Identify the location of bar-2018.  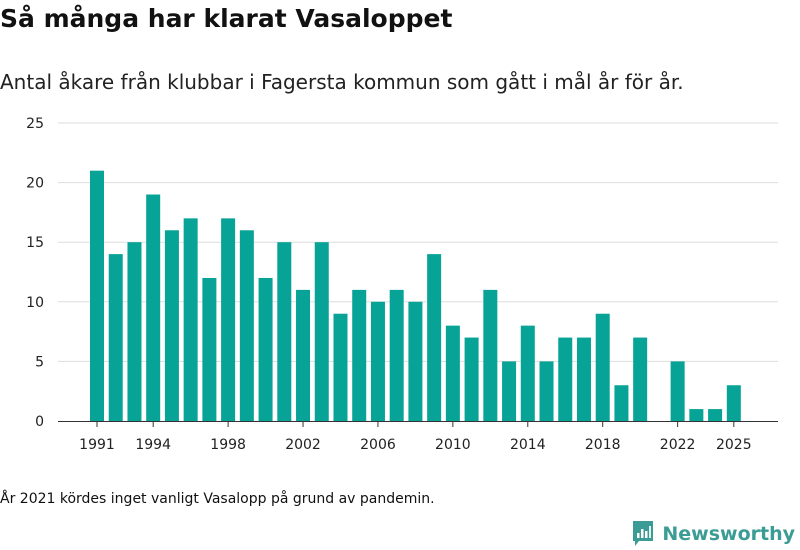
(602, 367).